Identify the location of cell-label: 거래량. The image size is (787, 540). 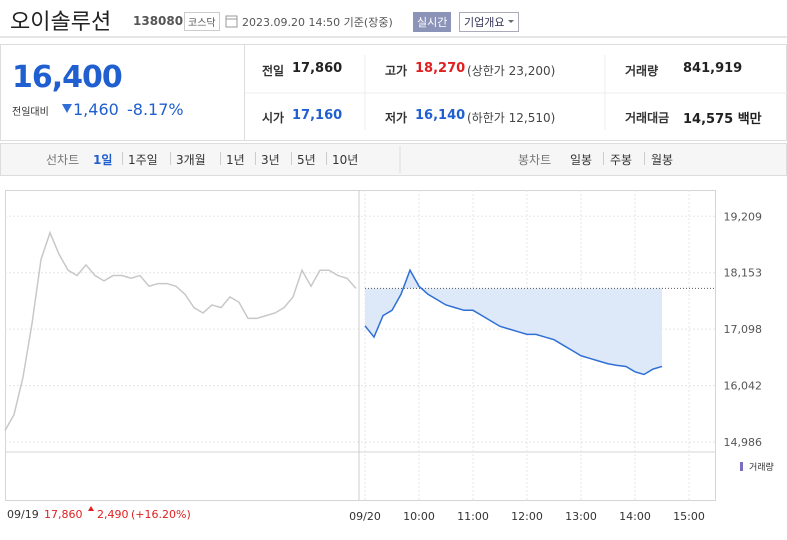
(642, 71).